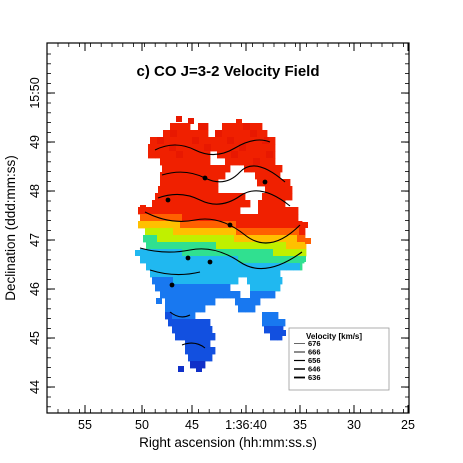  I want to click on x-tick-label: 55, so click(85, 425).